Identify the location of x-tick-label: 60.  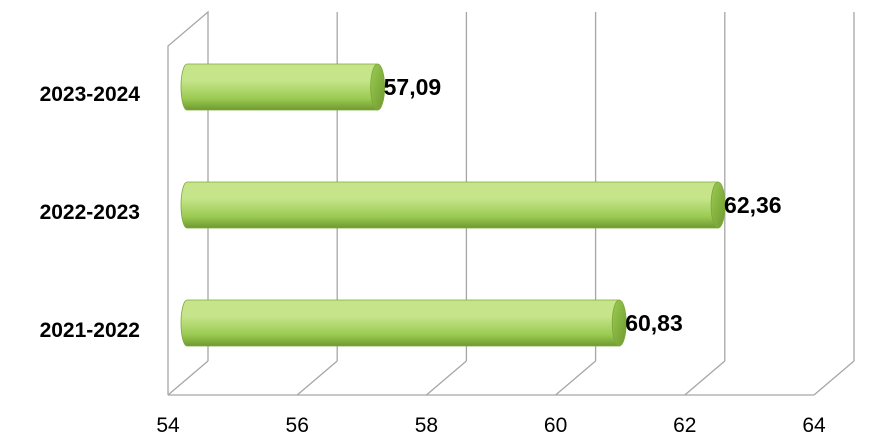
(555, 425).